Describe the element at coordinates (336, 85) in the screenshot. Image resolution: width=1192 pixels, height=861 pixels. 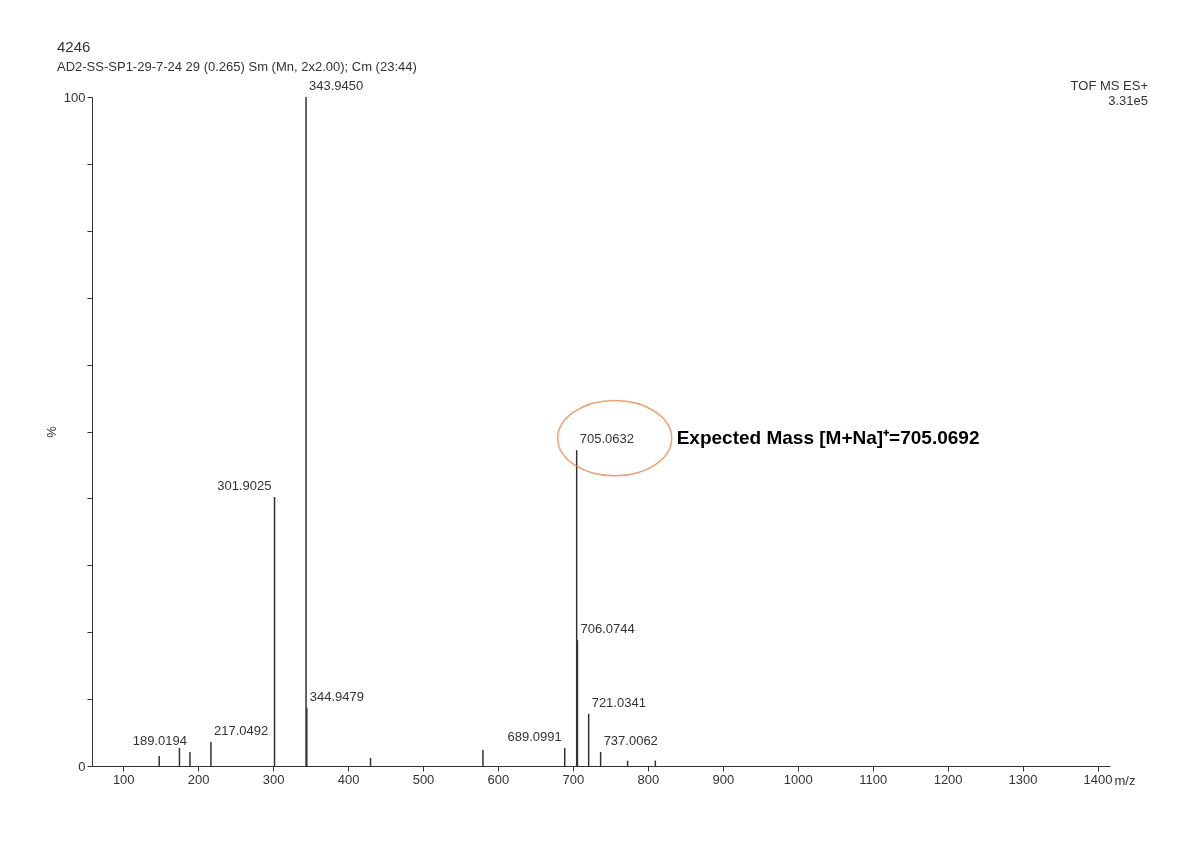
I see `annotation: 343.9450` at that location.